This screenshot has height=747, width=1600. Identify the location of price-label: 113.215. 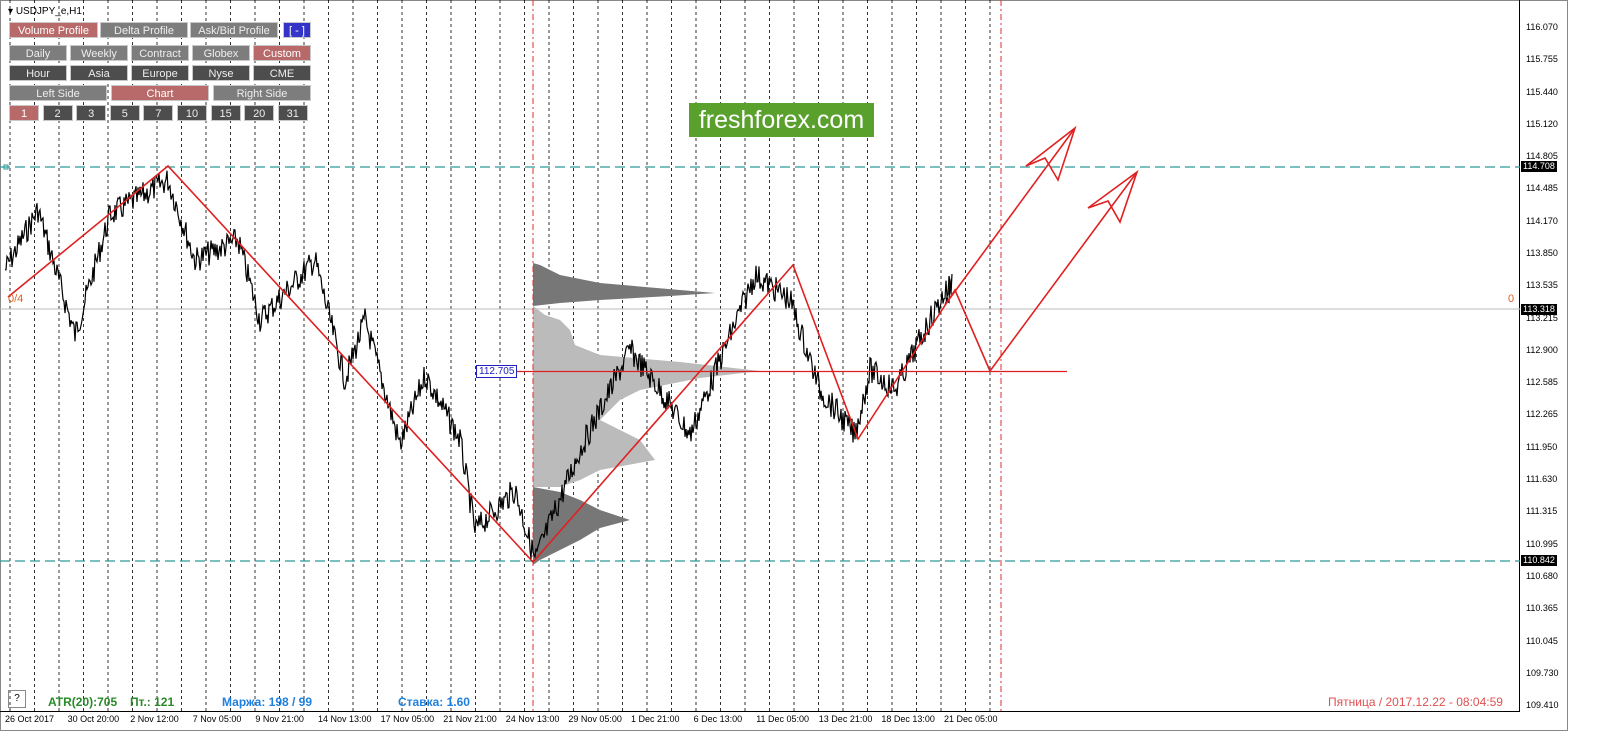
(1542, 317).